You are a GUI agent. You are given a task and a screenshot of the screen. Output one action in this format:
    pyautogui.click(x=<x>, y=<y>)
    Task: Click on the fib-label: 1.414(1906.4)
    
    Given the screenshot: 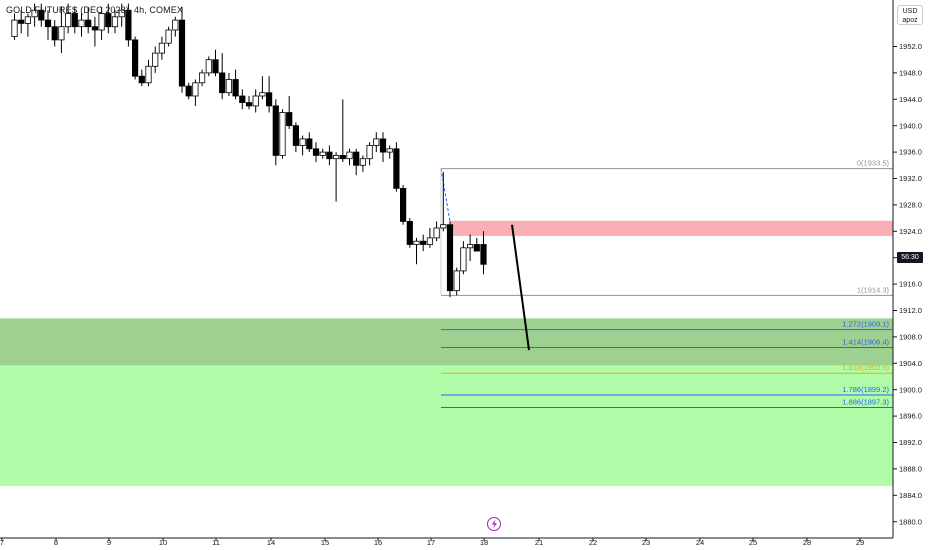 What is the action you would take?
    pyautogui.click(x=865, y=341)
    